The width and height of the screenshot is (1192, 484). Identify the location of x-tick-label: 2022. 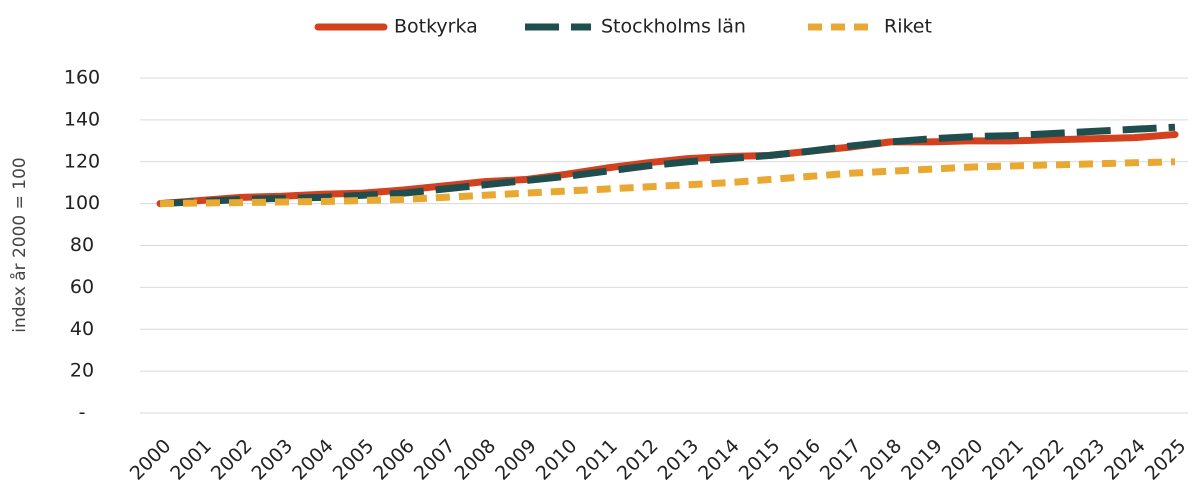
(1044, 459).